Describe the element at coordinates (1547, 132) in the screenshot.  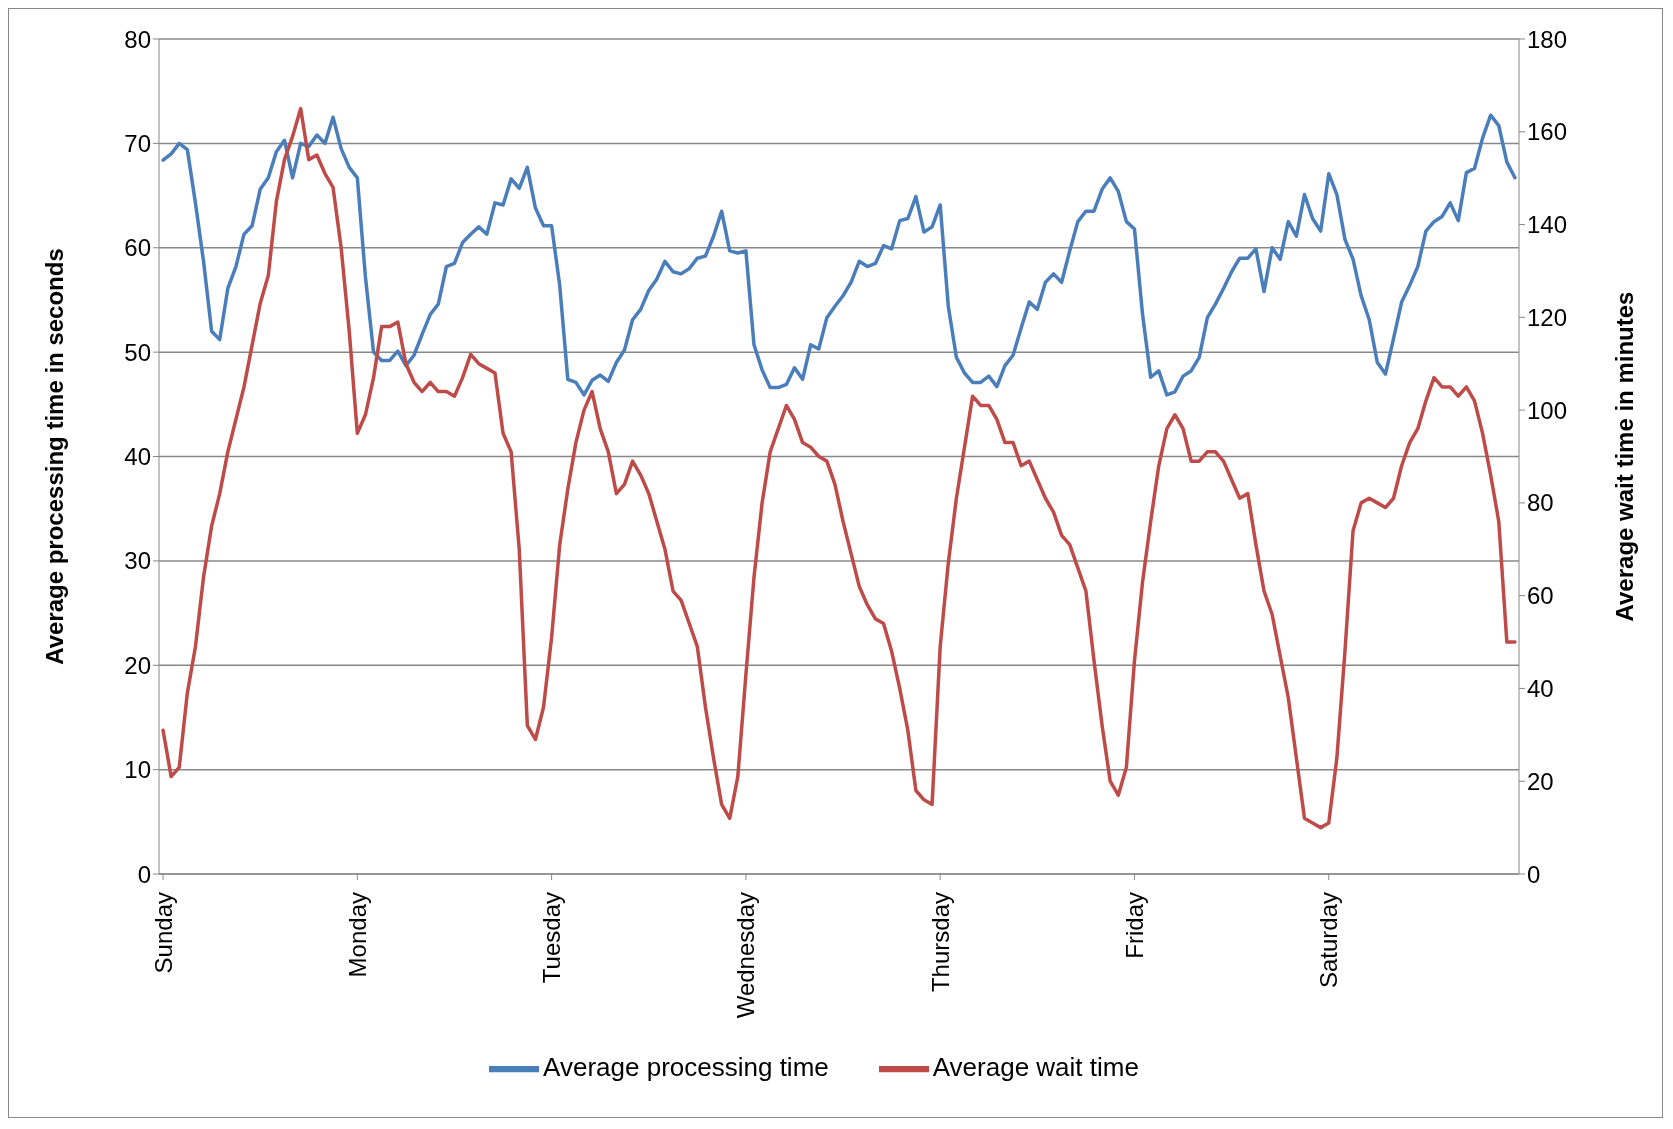
I see `y2-tick-label: 160` at that location.